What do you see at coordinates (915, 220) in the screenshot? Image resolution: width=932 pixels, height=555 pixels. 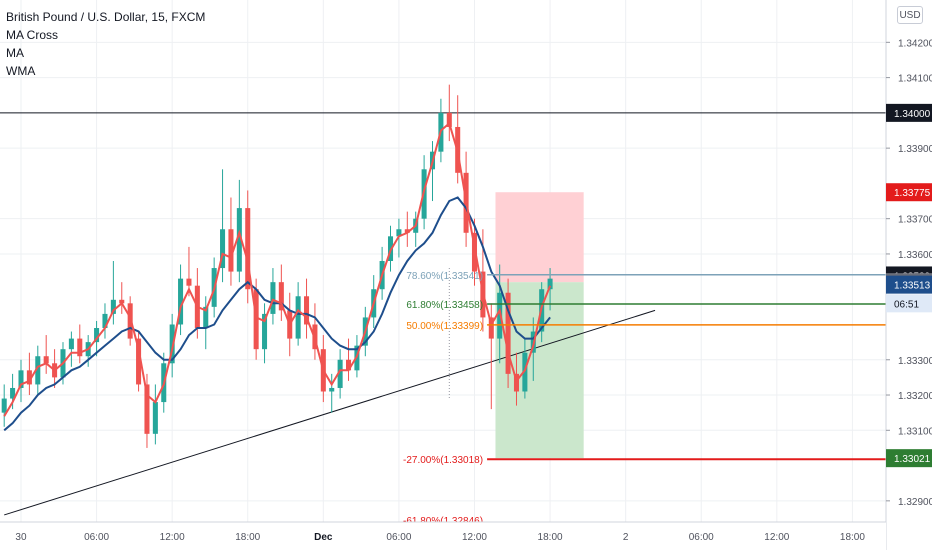 I see `price-tick-label: 1.33700` at bounding box center [915, 220].